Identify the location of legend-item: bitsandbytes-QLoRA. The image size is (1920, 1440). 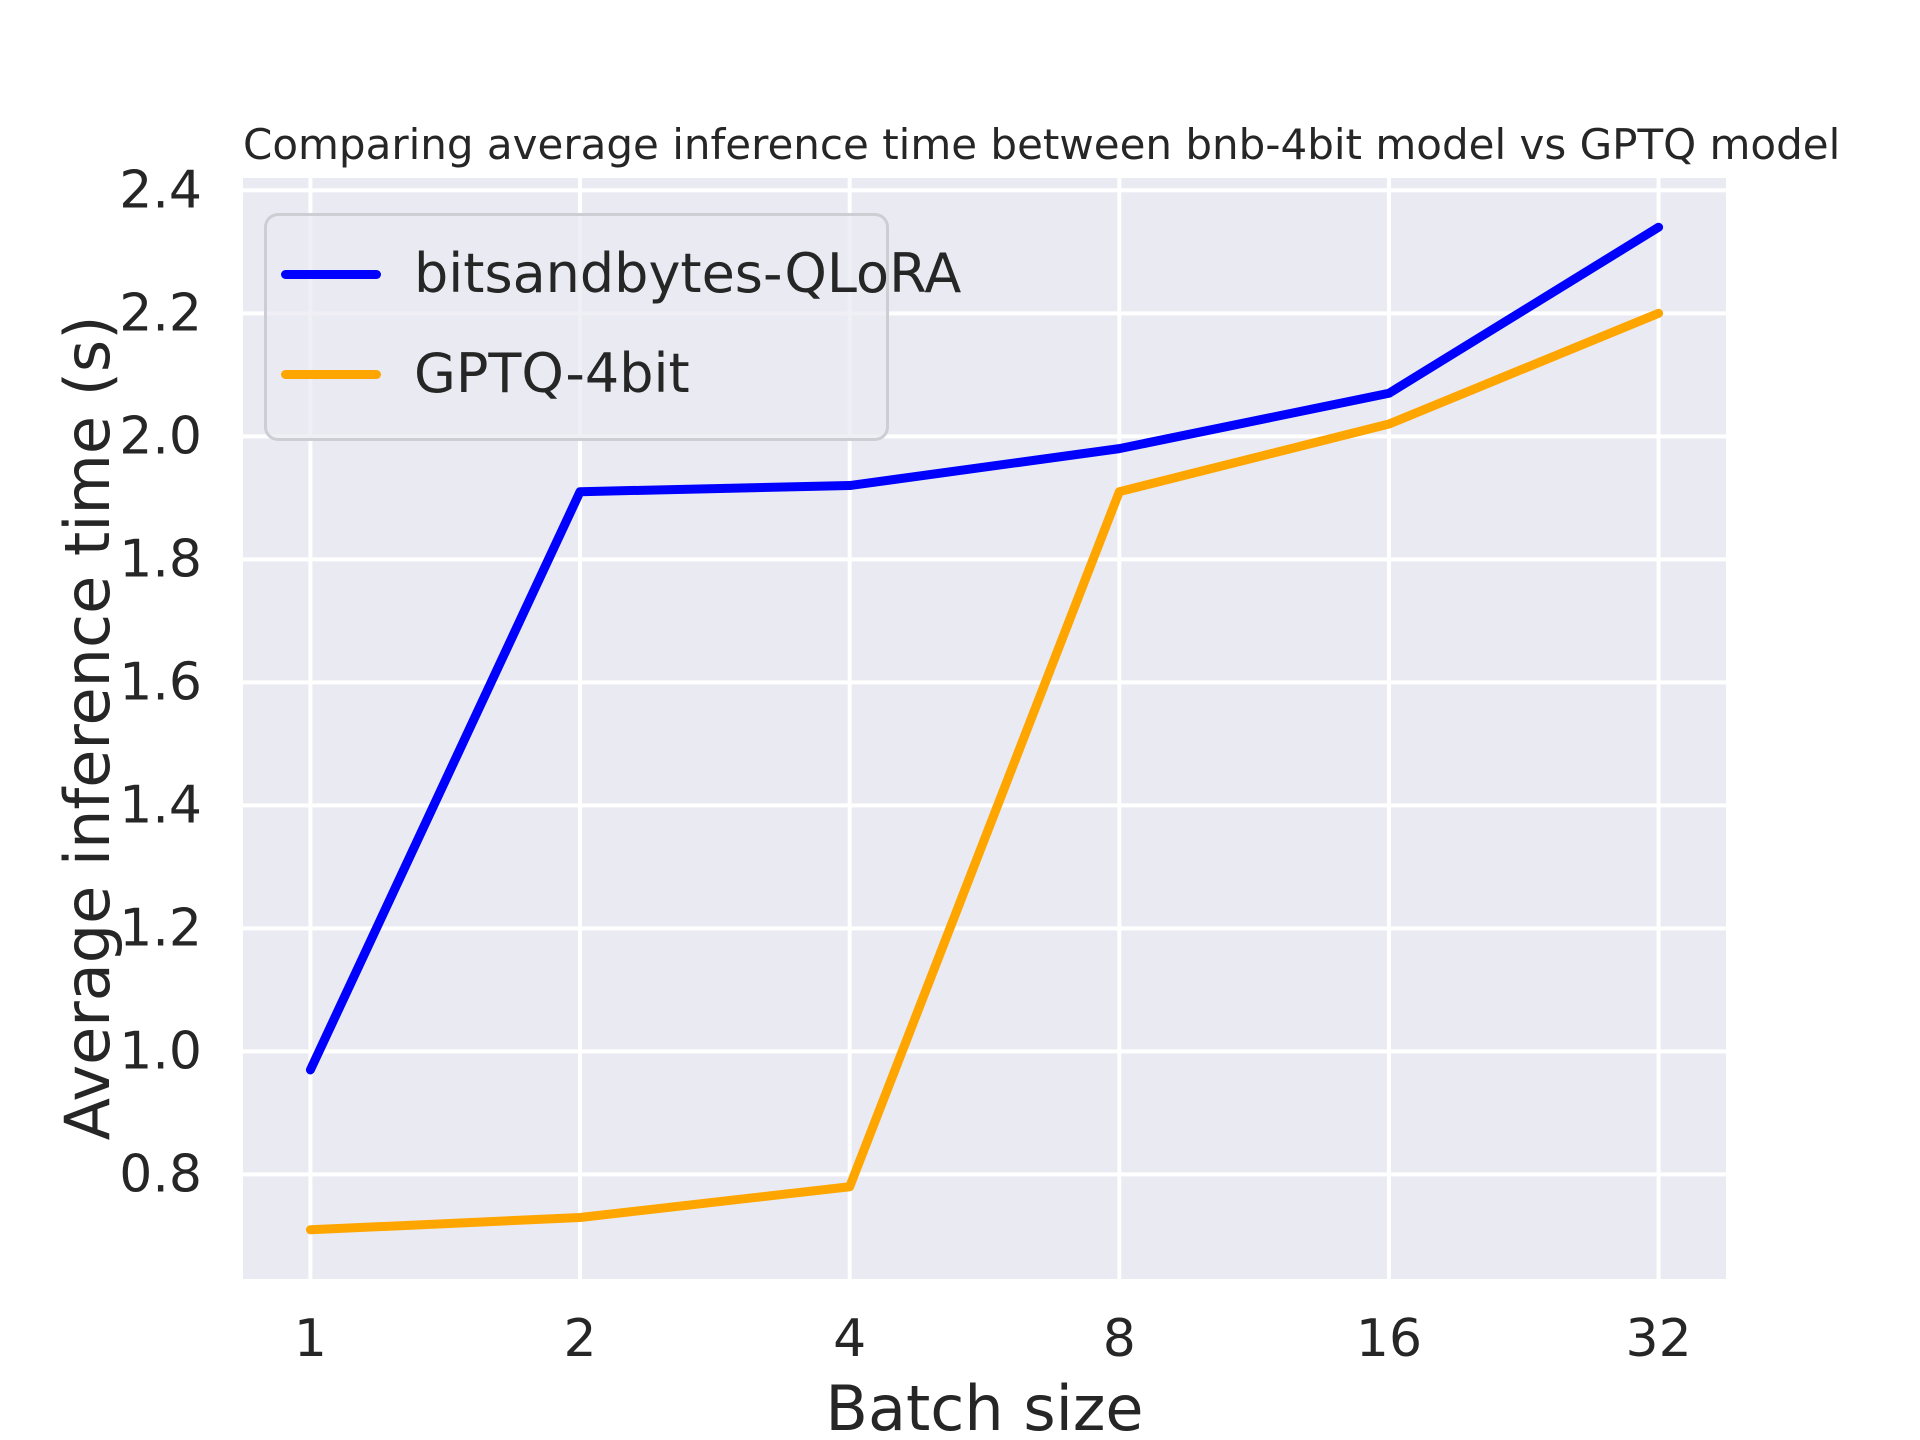
(621, 274).